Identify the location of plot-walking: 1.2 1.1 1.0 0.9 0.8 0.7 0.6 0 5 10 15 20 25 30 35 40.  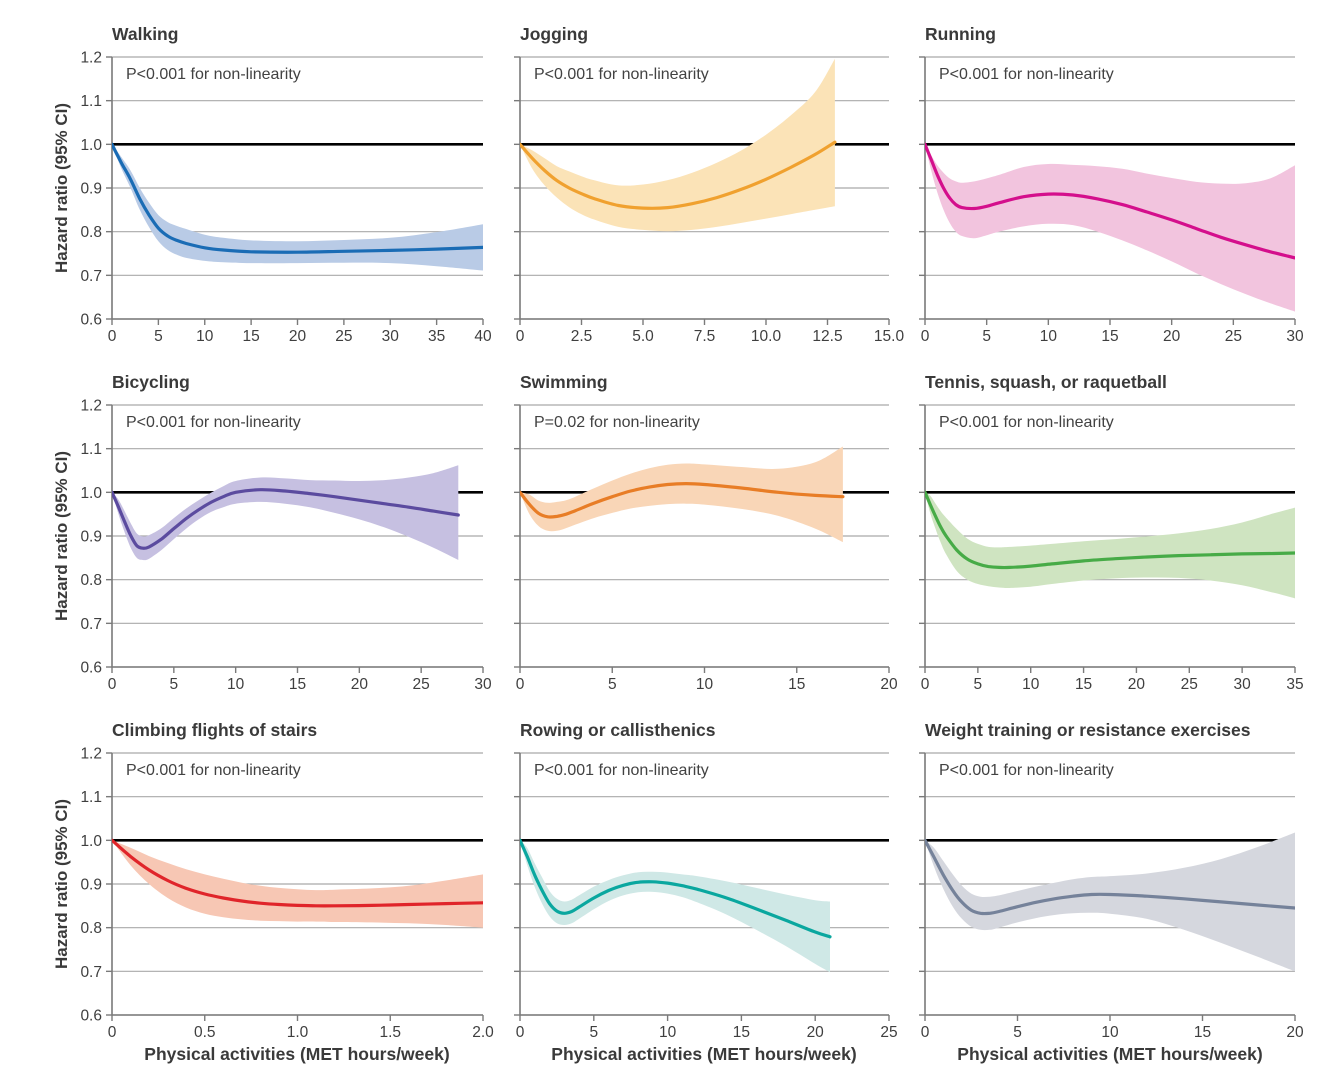
(286, 197).